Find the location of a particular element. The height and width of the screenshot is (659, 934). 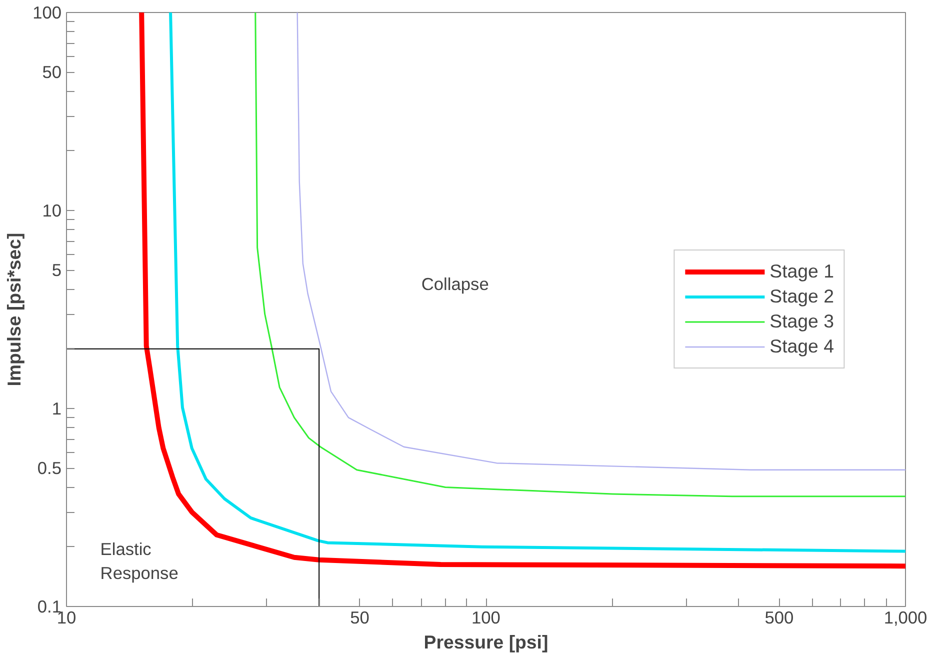

legend-label: Stage 1 is located at coordinates (802, 271).